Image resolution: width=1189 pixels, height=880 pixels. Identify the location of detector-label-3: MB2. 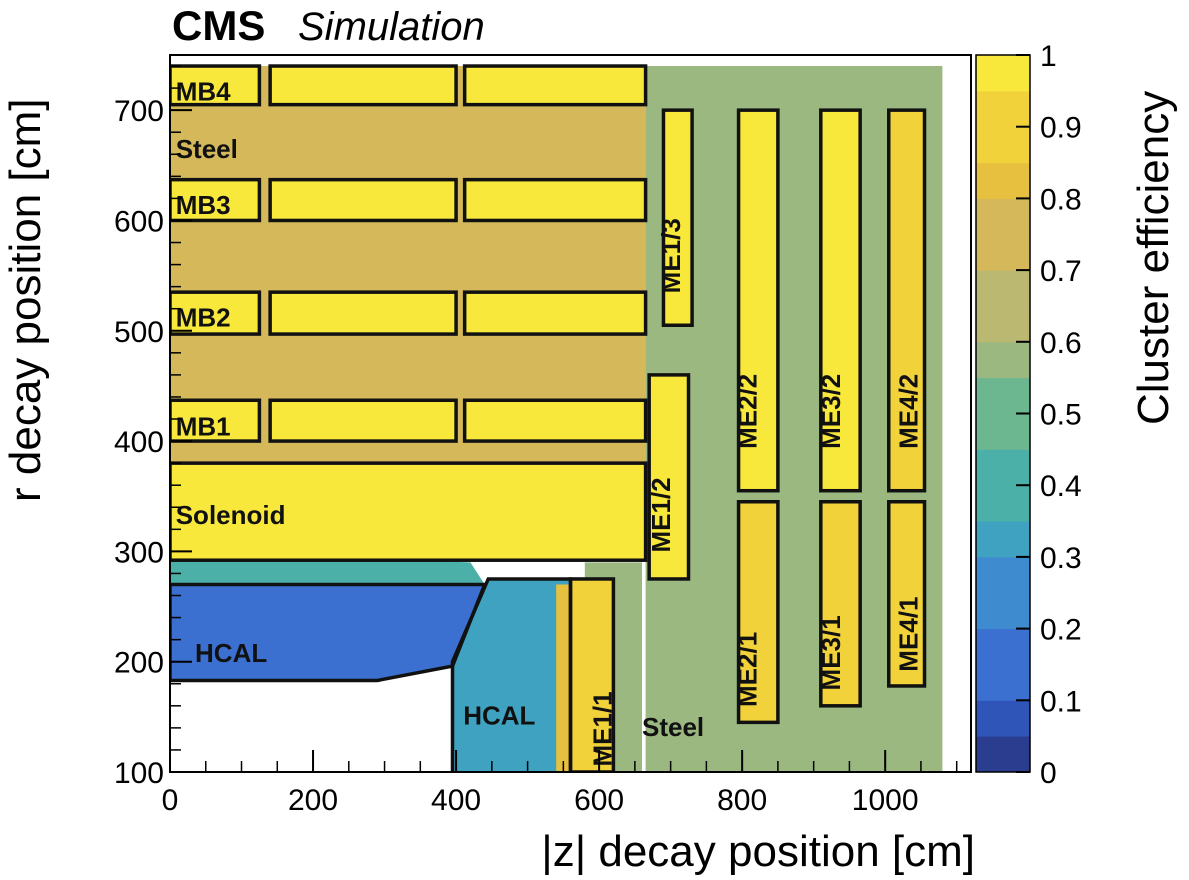
(203, 318).